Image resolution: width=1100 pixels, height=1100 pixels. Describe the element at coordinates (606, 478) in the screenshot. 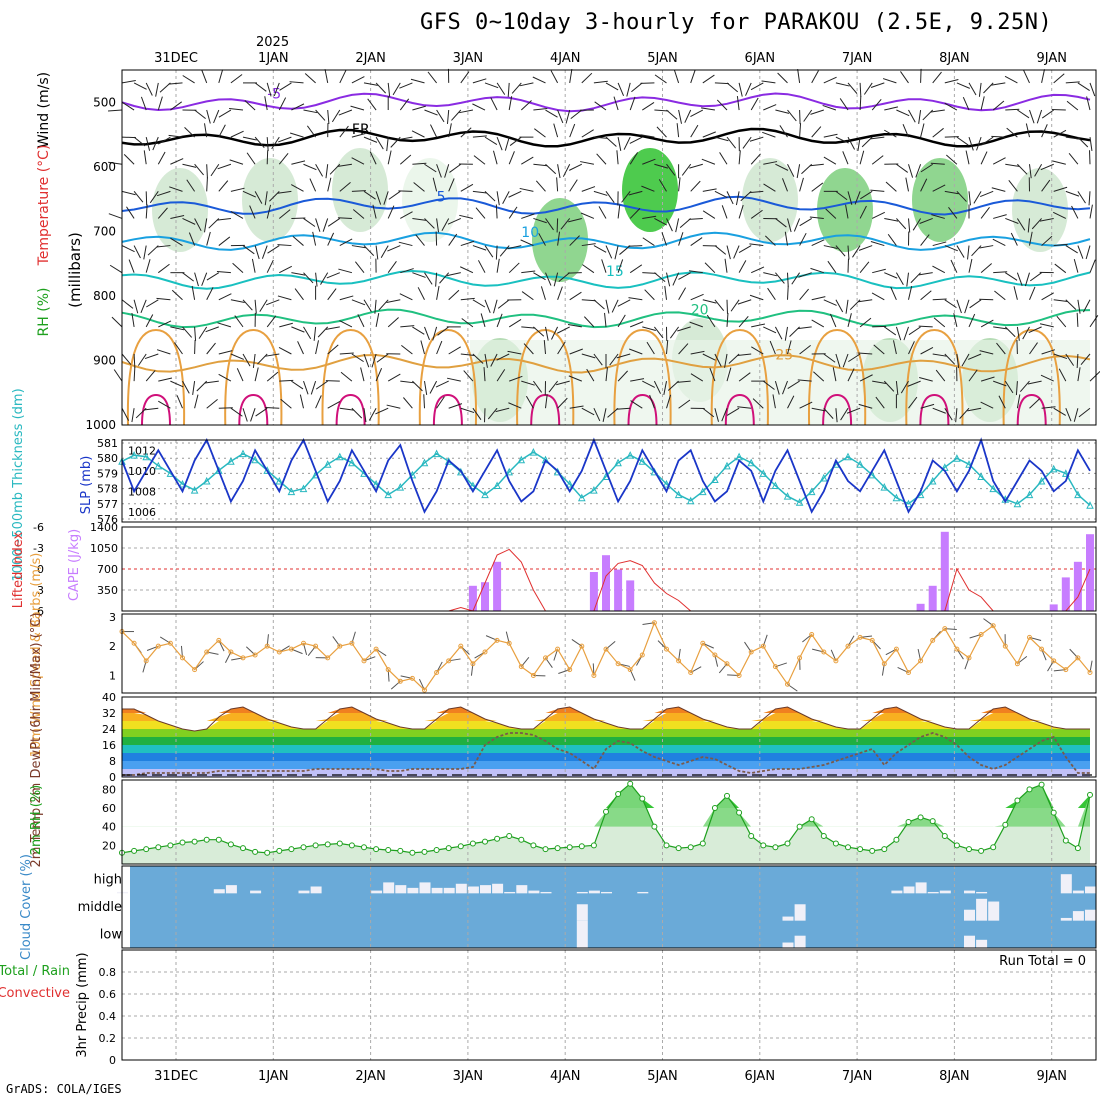

I see `thickness-line` at that location.